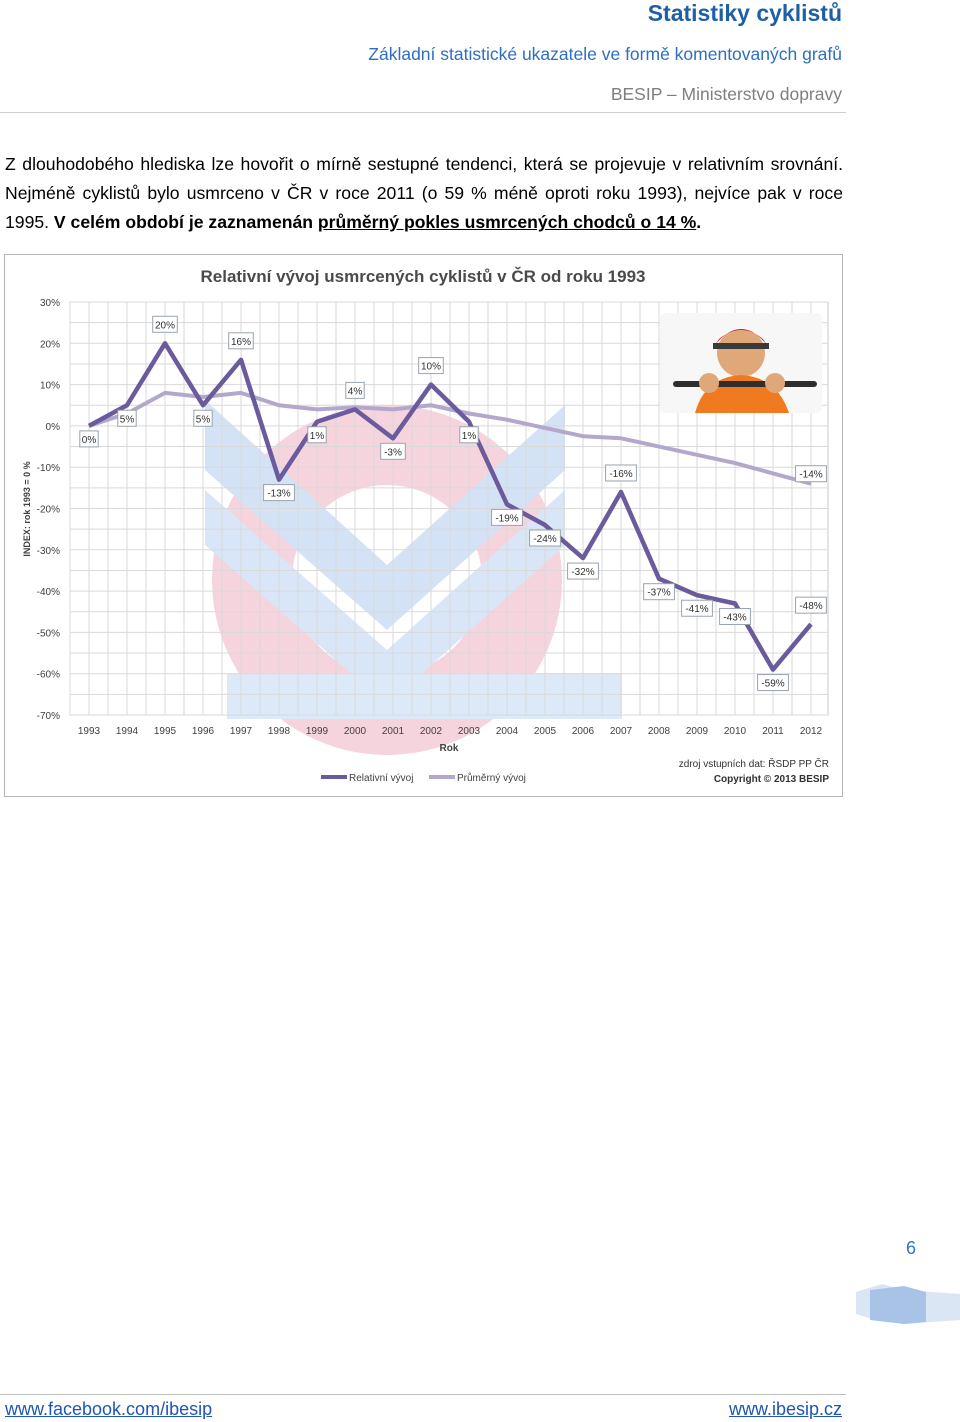 The width and height of the screenshot is (960, 1422). What do you see at coordinates (621, 731) in the screenshot?
I see `x-tick-label: 2007` at bounding box center [621, 731].